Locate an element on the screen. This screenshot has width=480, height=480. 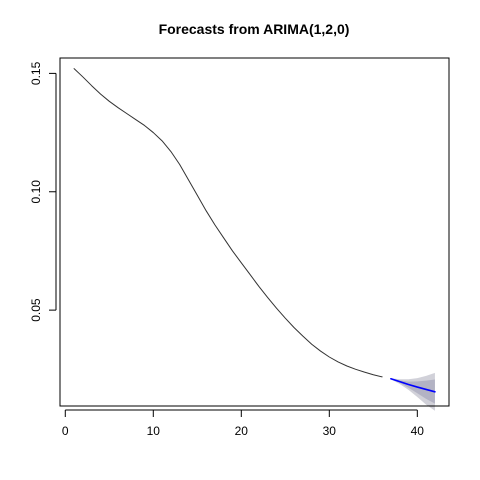
y-tick-label: 0.05 is located at coordinates (36, 310).